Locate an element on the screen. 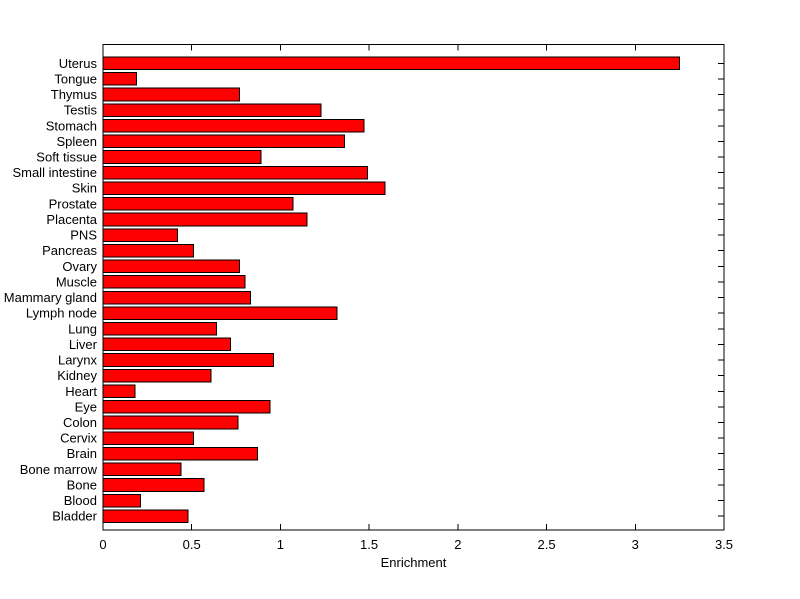 Image resolution: width=800 pixels, height=599 pixels. y-tick-label: Liver is located at coordinates (83, 344).